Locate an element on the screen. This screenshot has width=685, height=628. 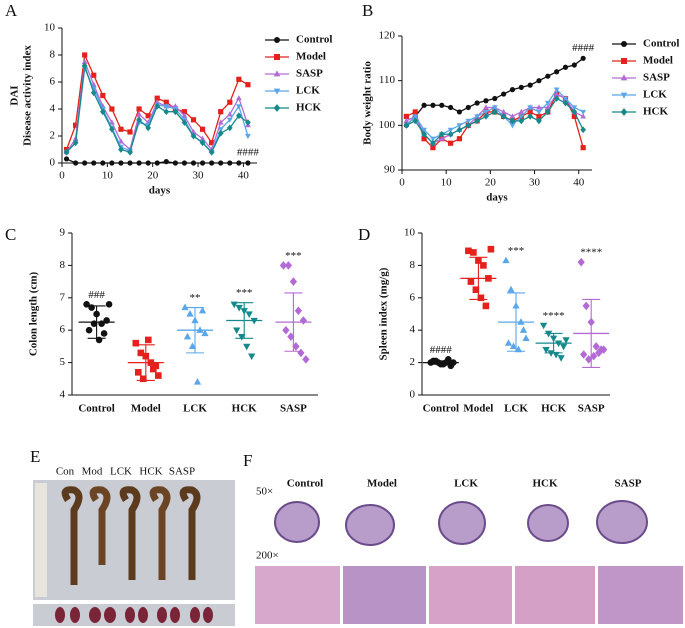
sd-bar is located at coordinates (96, 322).